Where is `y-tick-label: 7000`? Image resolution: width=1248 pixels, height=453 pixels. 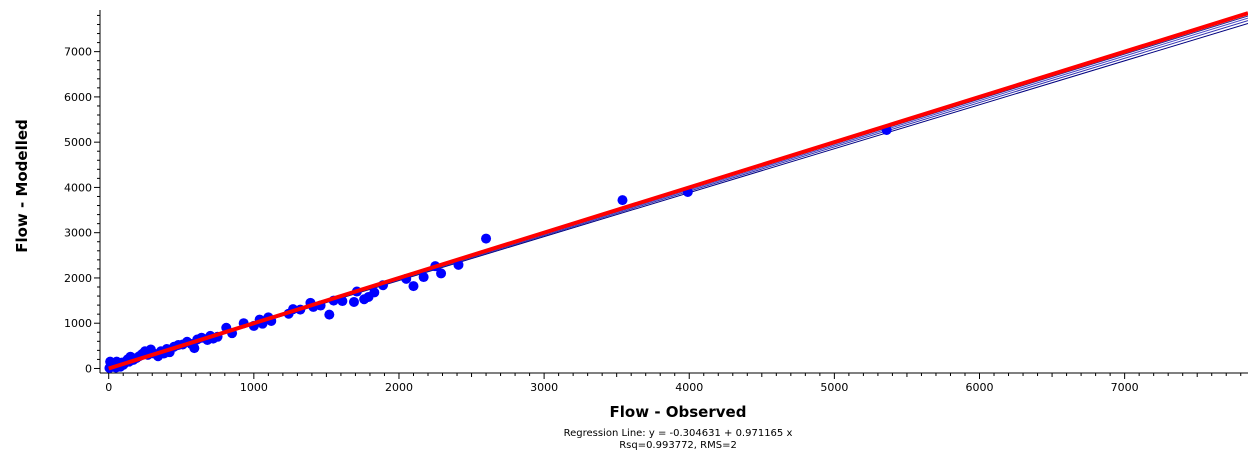 y-tick-label: 7000 is located at coordinates (78, 52).